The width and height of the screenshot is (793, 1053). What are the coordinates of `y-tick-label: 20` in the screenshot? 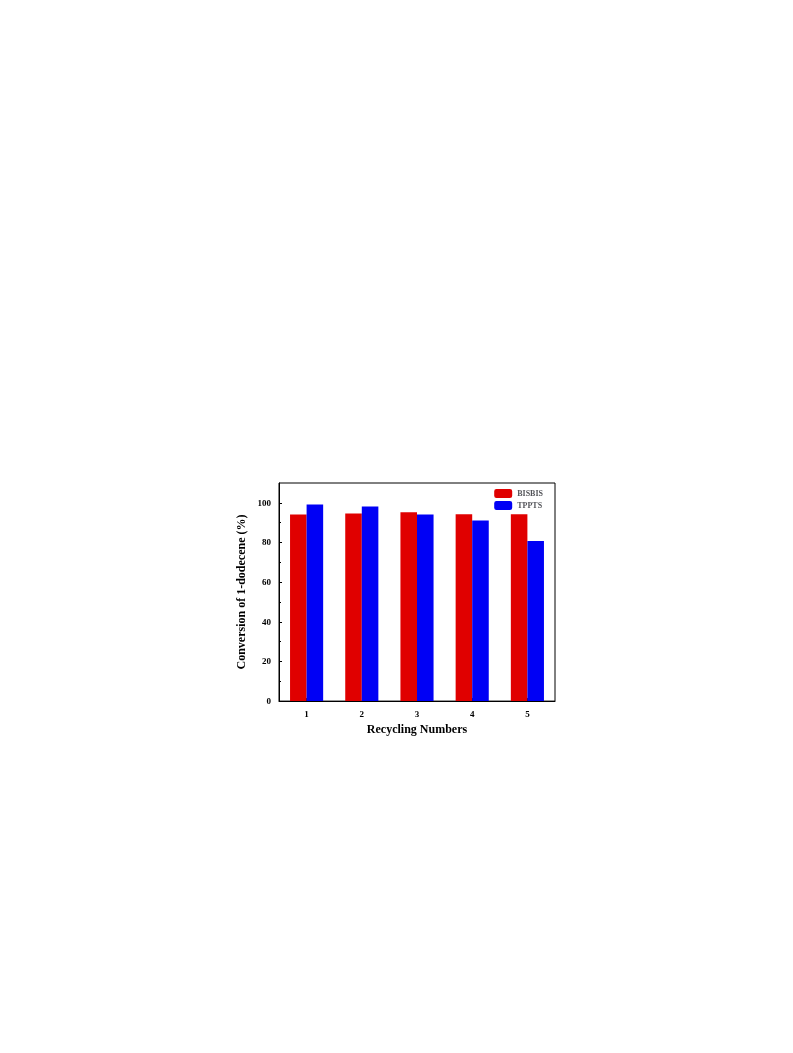 It's located at (267, 661).